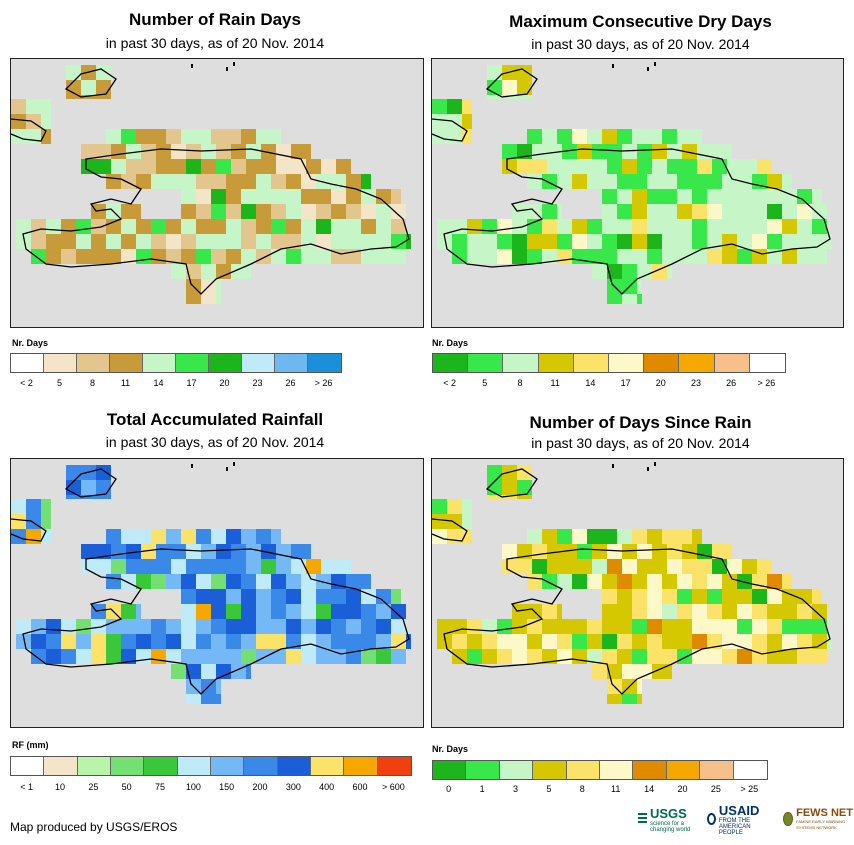 Image resolution: width=854 pixels, height=845 pixels. Describe the element at coordinates (26, 383) in the screenshot. I see `legend-tick-label: < 2` at that location.